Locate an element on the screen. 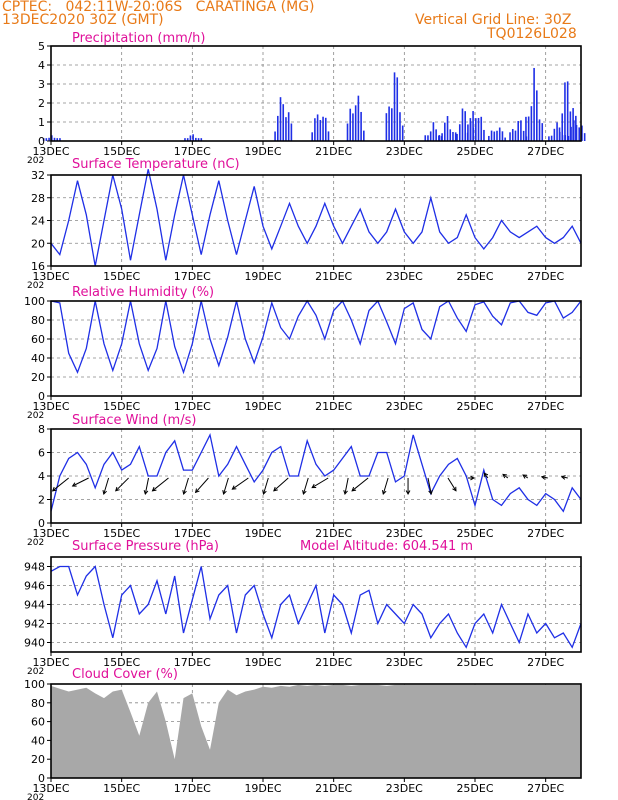 Image resolution: width=618 pixels, height=800 pixels. panel-annotation: Model Altitude: 604.541 m is located at coordinates (386, 546).